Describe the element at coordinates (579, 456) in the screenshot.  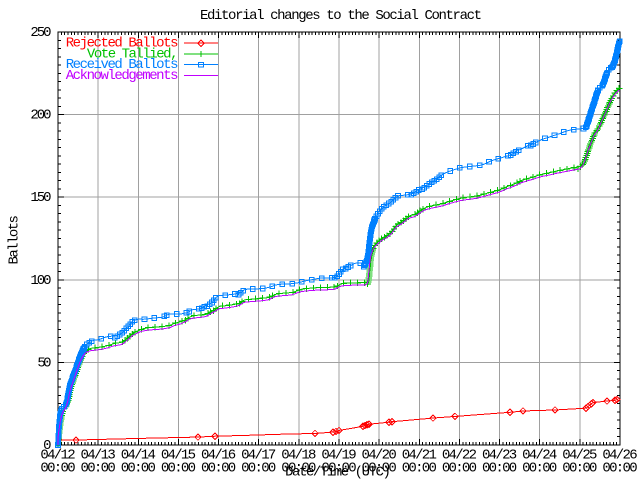
I see `svg-text: 04/25` at that location.